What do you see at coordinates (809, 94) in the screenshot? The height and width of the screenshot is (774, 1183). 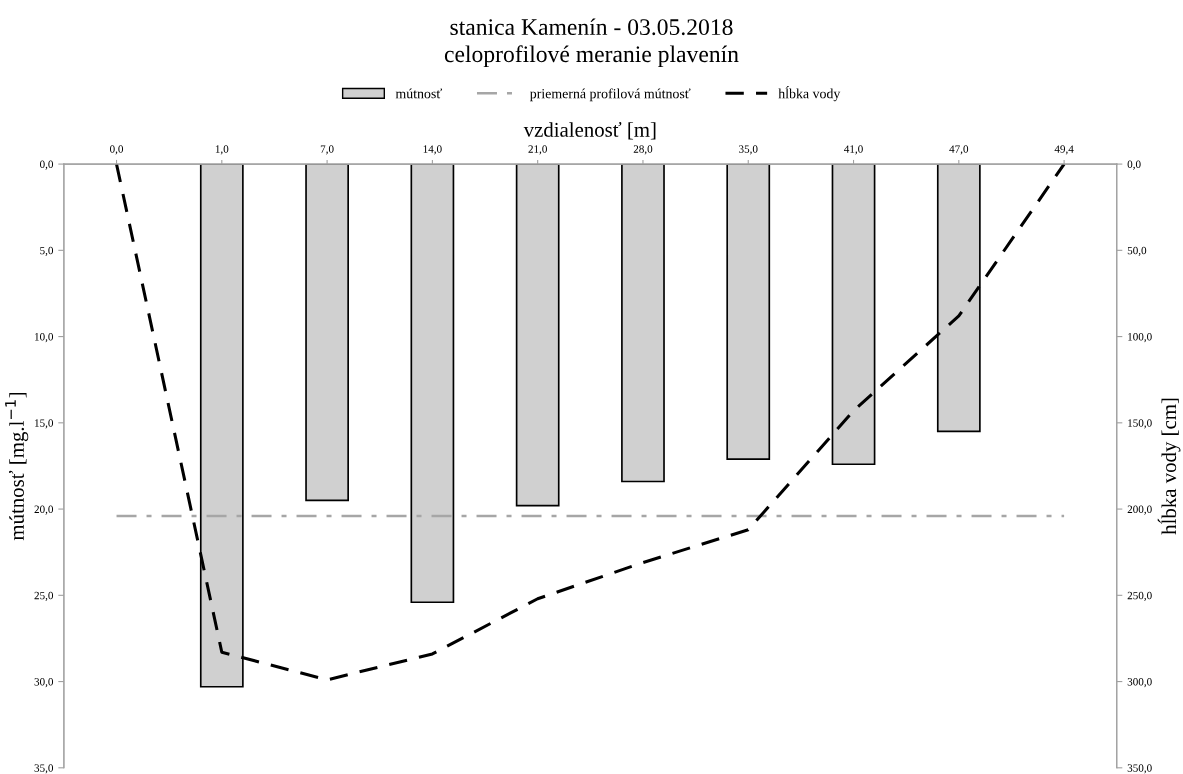 I see `legend-label: hĺbka vody` at bounding box center [809, 94].